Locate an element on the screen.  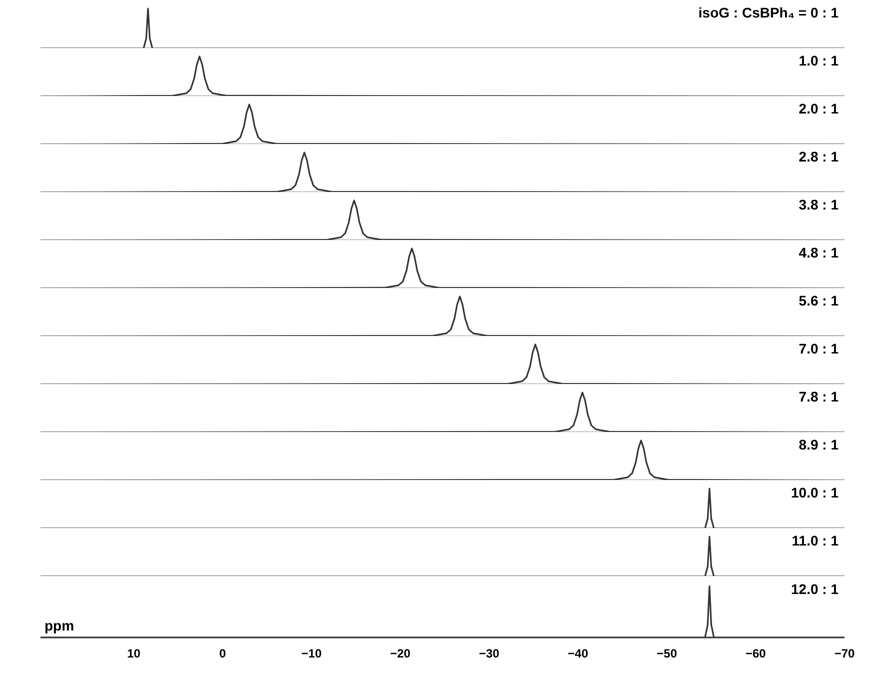
chart-title: 12.0 : 1 is located at coordinates (815, 589).